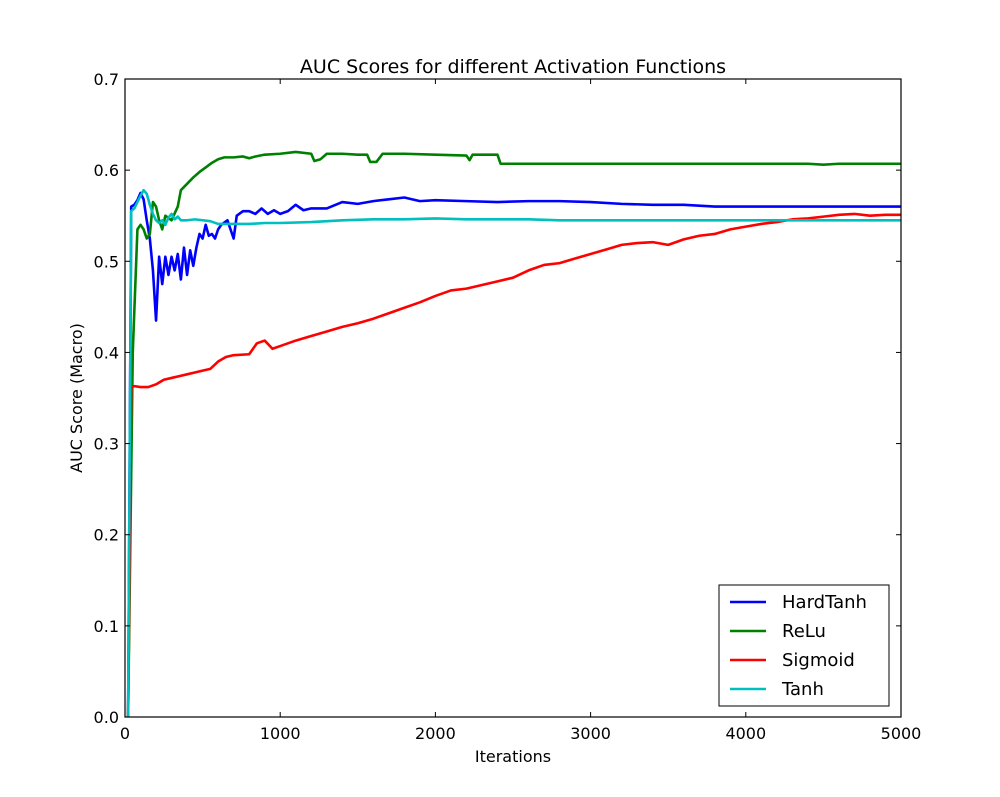 Image resolution: width=1000 pixels, height=797 pixels. I want to click on legend-items: HardTanh ReLu Sigmoid Tanh, so click(798, 646).